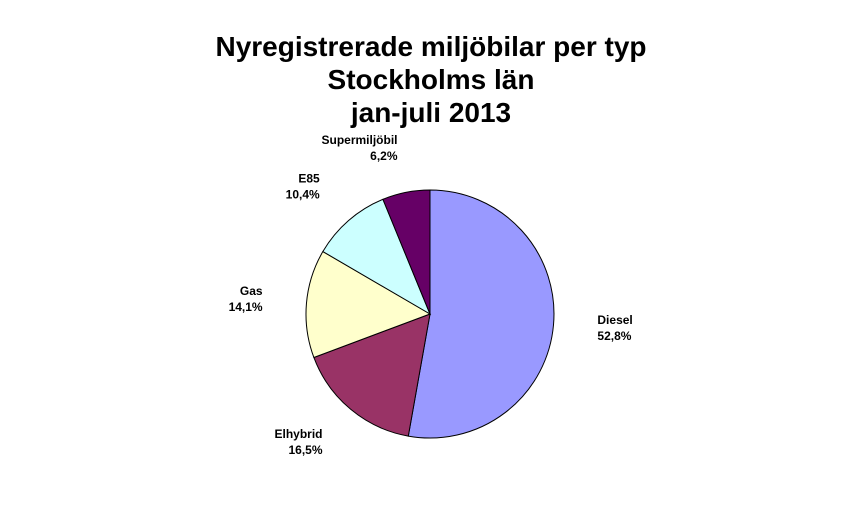 This screenshot has width=862, height=525. I want to click on slice-label-name: Supermiljöbil, so click(359, 140).